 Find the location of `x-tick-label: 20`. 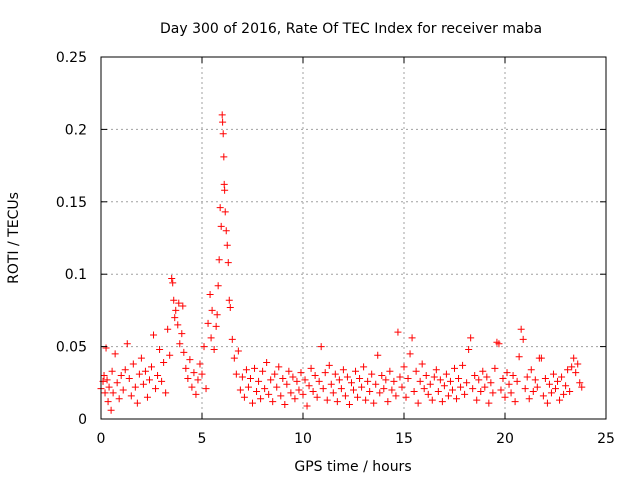

x-tick-label: 20 is located at coordinates (505, 439).